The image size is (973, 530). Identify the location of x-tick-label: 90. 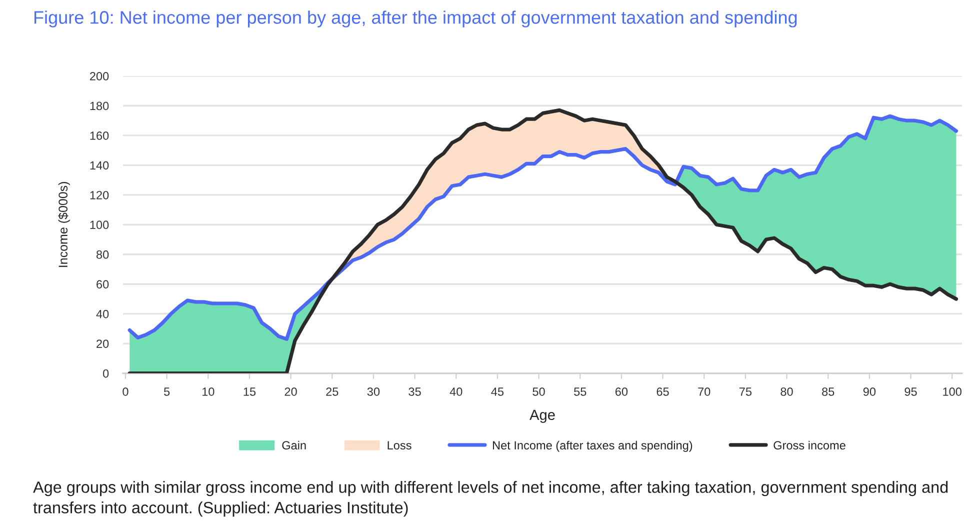
(869, 392).